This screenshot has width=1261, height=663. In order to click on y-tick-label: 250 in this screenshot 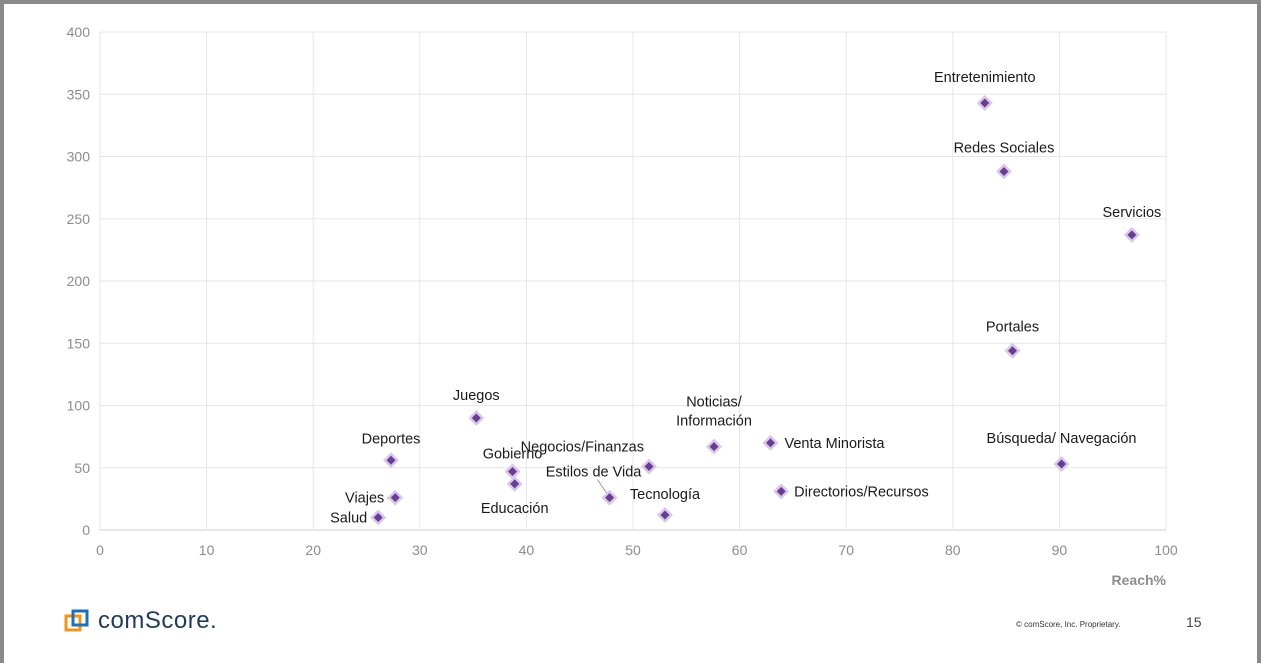, I will do `click(79, 219)`.